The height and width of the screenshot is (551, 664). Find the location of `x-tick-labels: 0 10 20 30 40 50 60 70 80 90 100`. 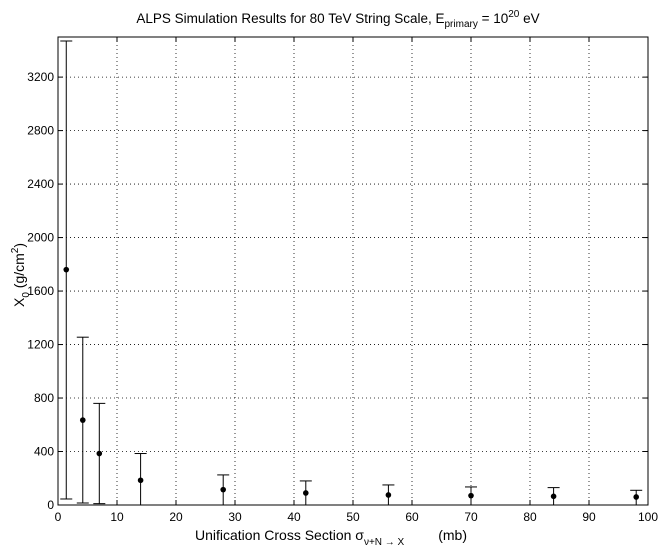

x-tick-labels: 0 10 20 30 40 50 60 70 80 90 100 is located at coordinates (357, 517).